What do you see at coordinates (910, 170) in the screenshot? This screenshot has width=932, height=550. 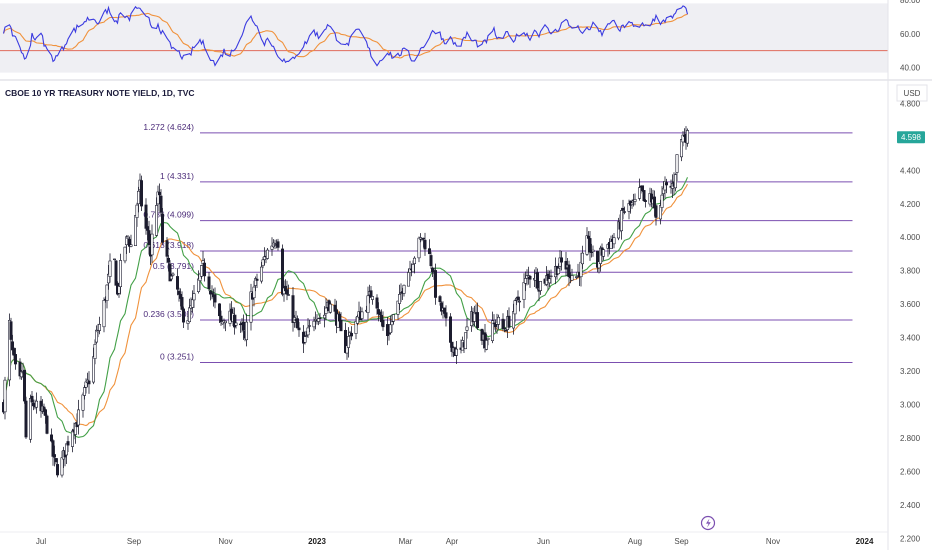 I see `price-tick-label: 4.400` at bounding box center [910, 170].